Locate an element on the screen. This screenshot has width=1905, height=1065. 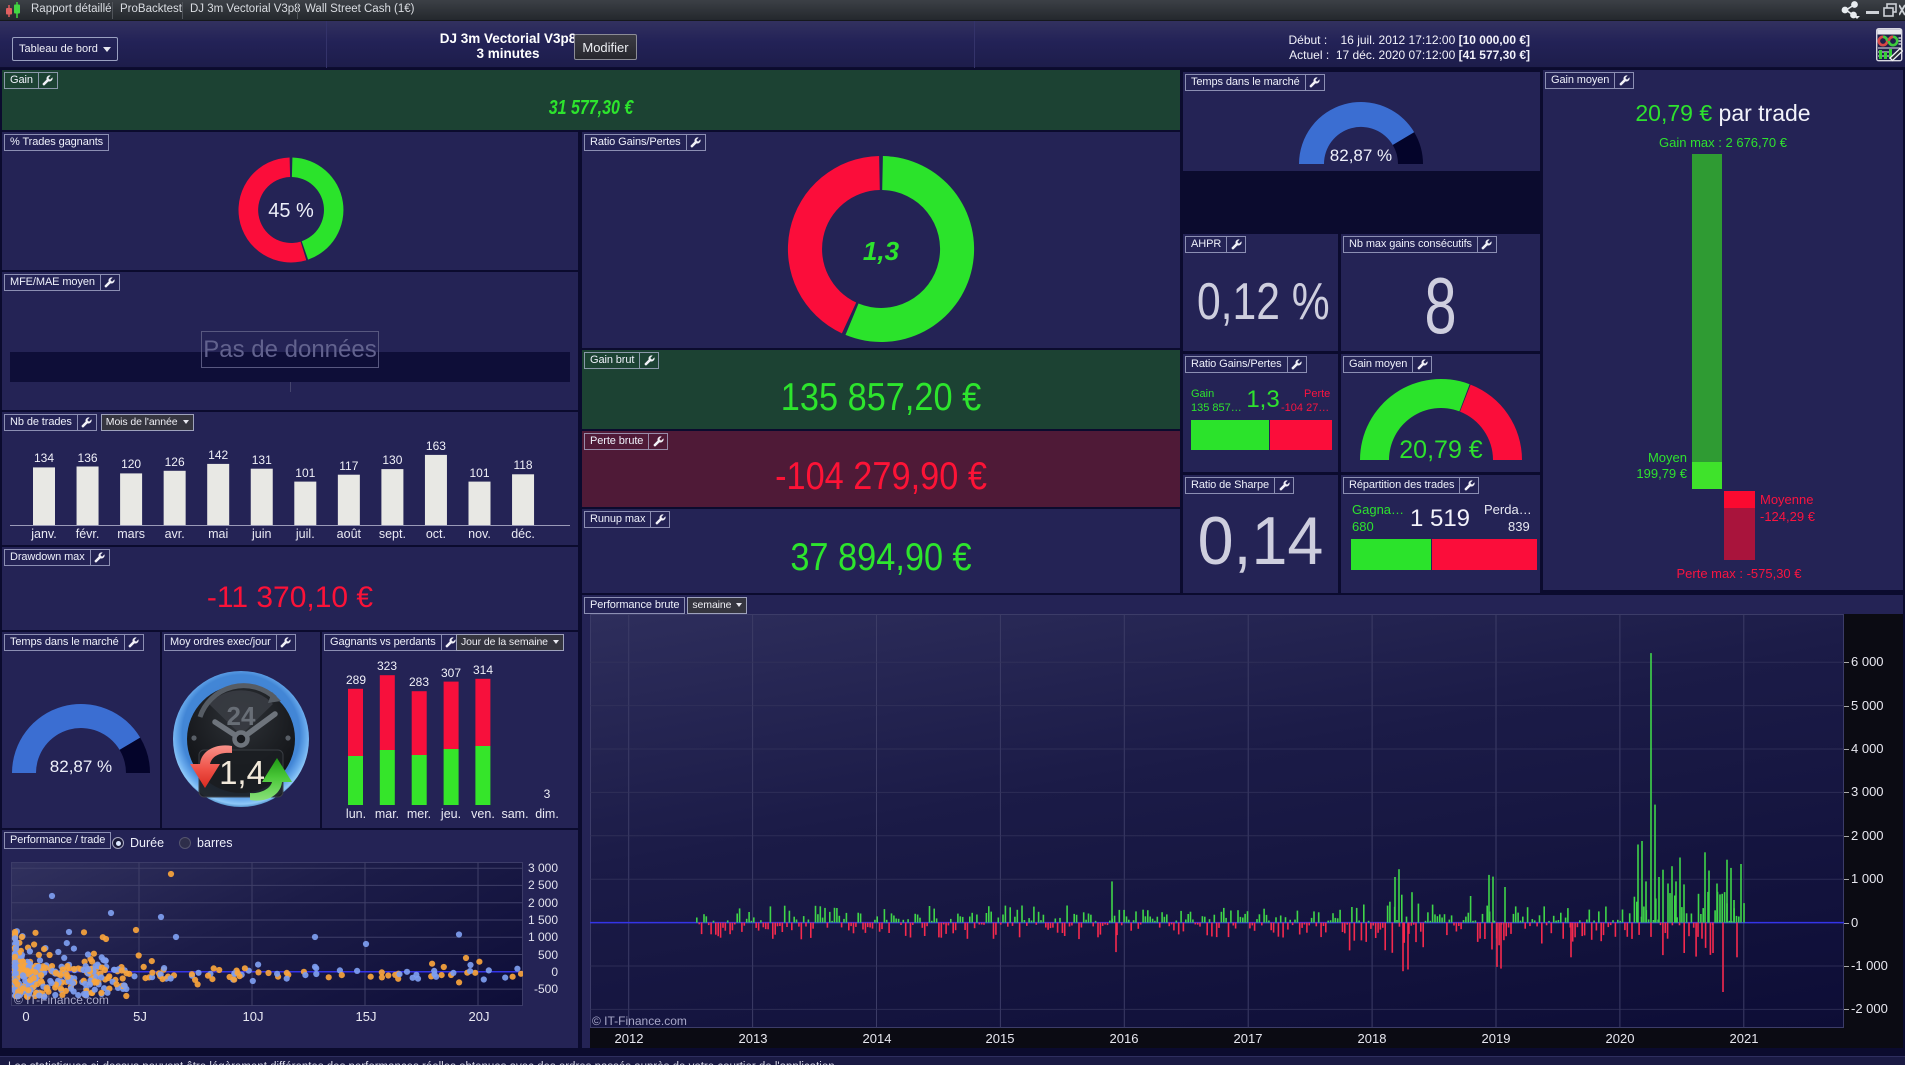
svg-text: 1,4 is located at coordinates (242, 772).